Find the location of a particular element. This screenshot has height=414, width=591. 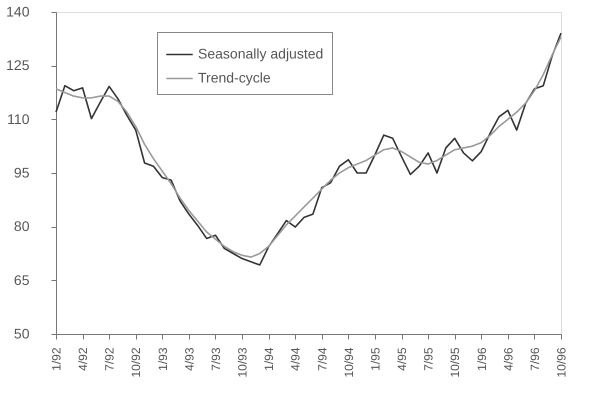

x-tick-label: 4/96 is located at coordinates (508, 359).